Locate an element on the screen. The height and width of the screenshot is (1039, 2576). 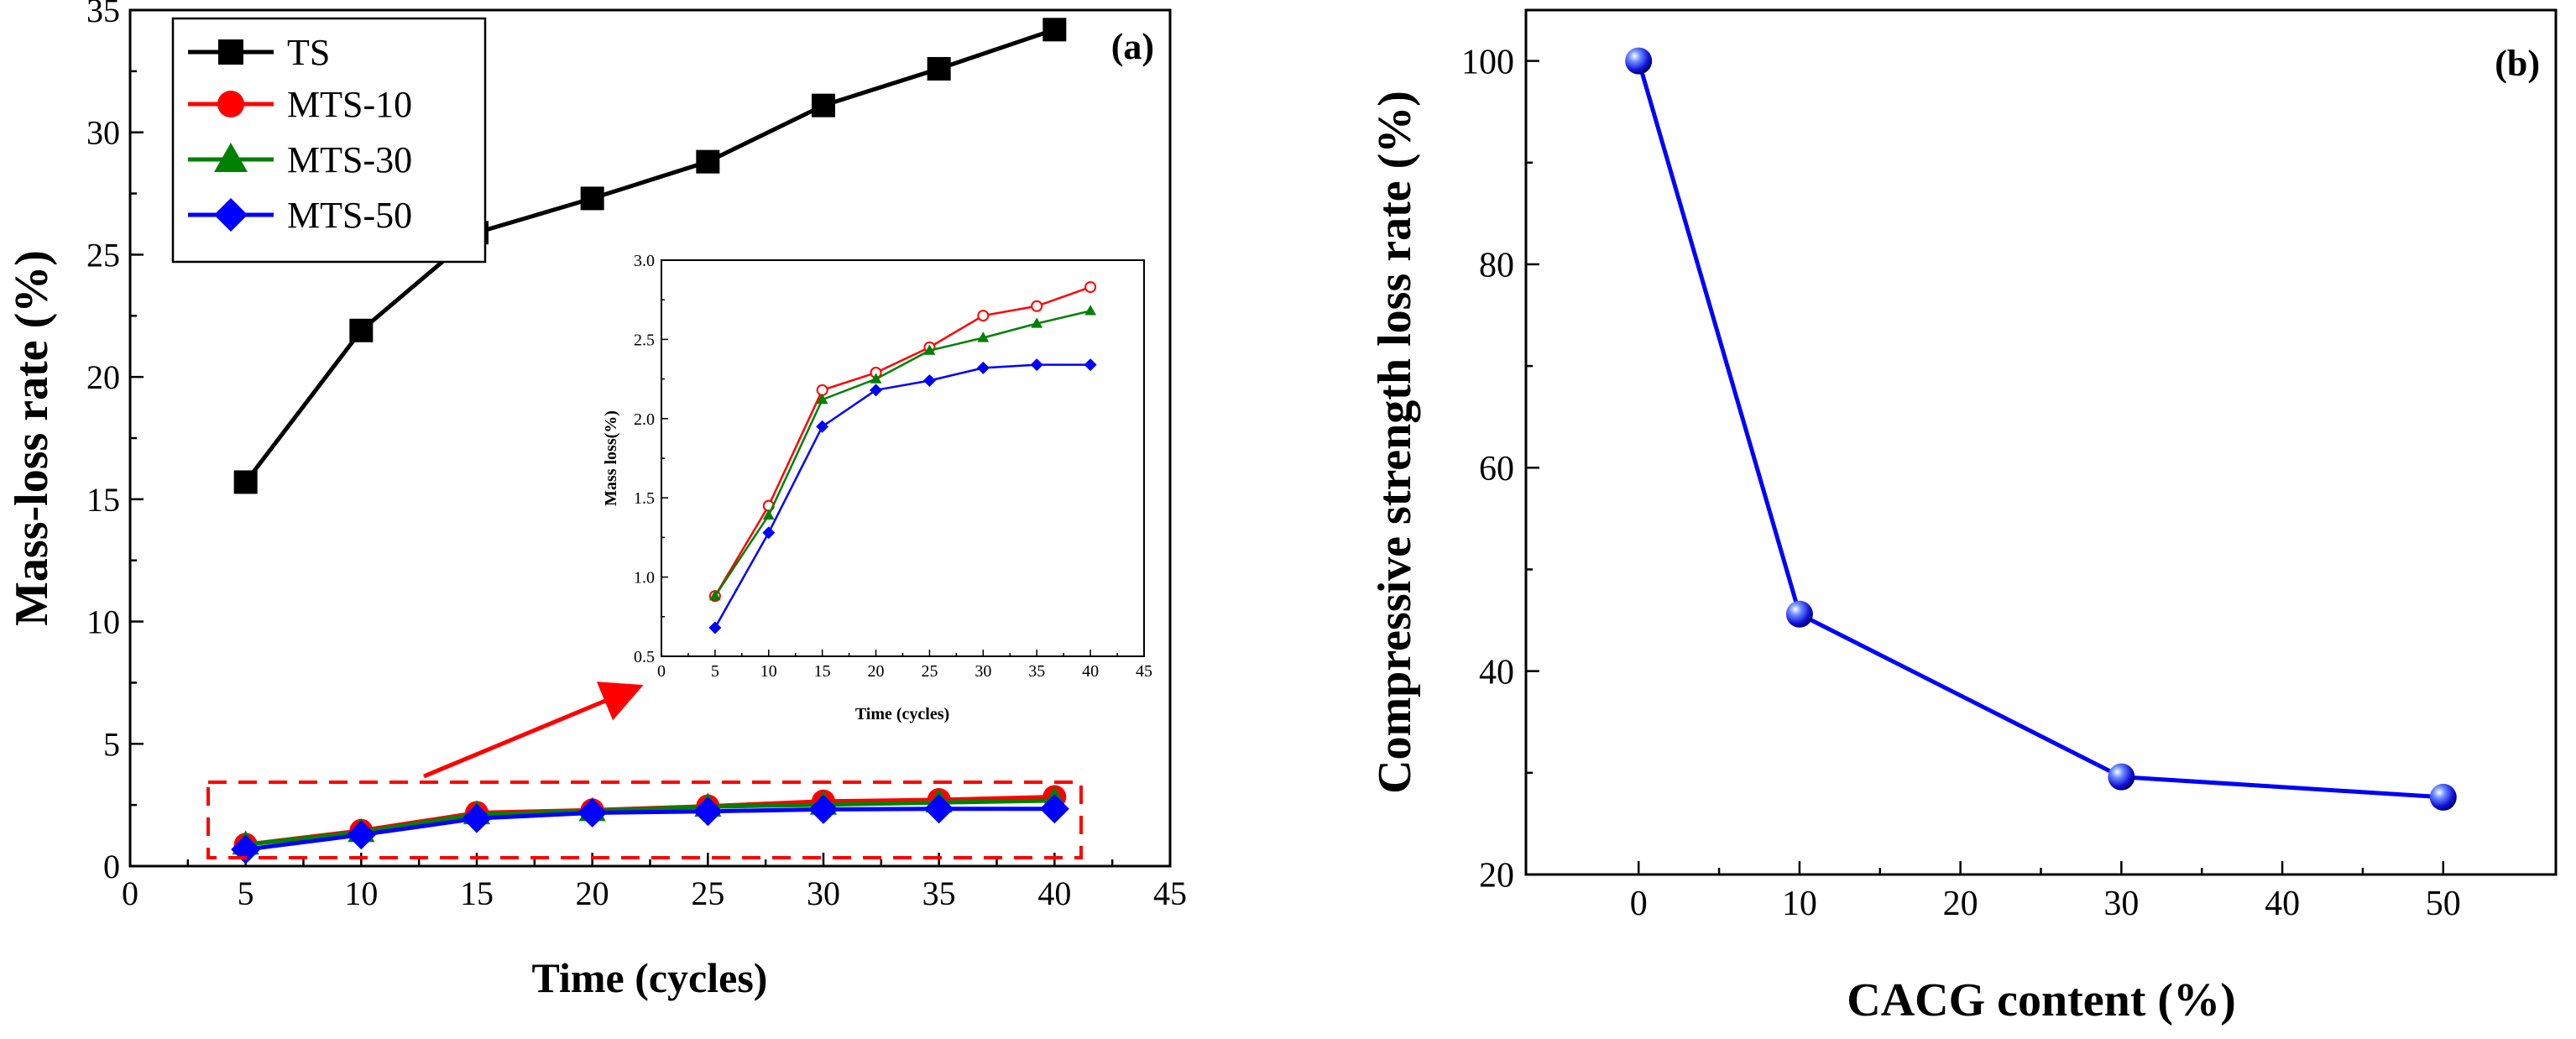
panel-b-label: (b) is located at coordinates (2517, 63).